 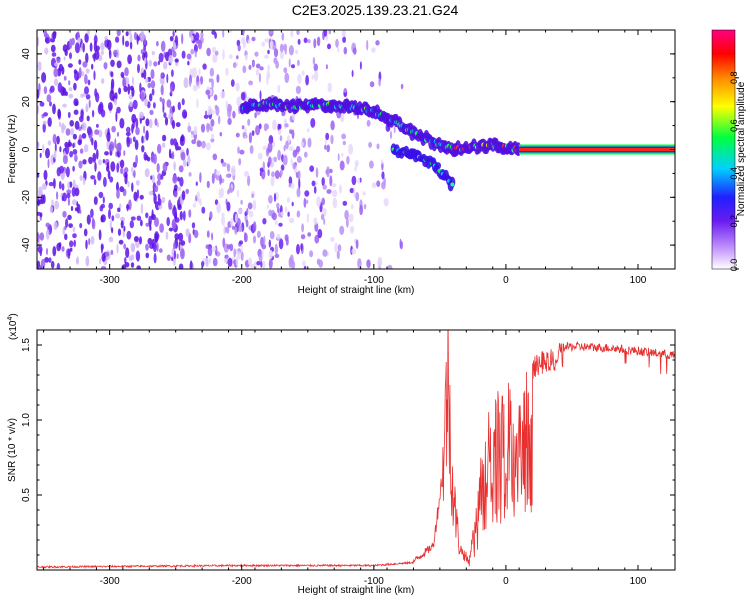 What do you see at coordinates (638, 581) in the screenshot?
I see `snr-xtick-label-4: 100` at bounding box center [638, 581].